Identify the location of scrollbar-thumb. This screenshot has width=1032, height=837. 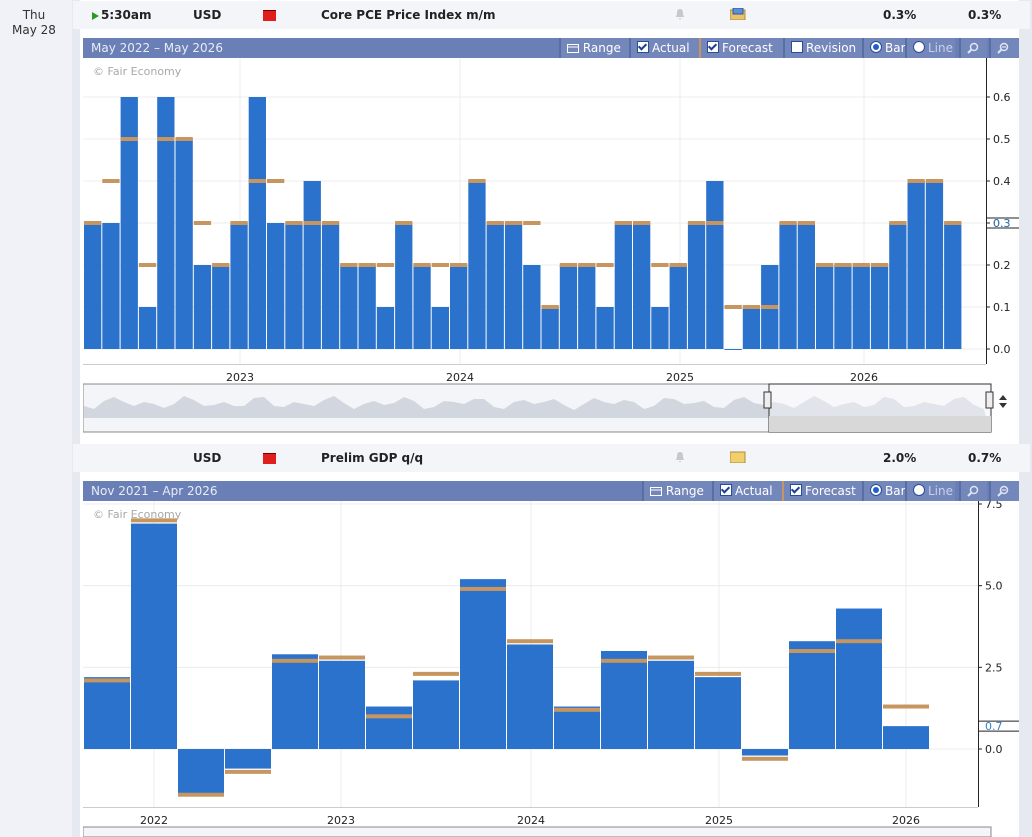
(880, 424).